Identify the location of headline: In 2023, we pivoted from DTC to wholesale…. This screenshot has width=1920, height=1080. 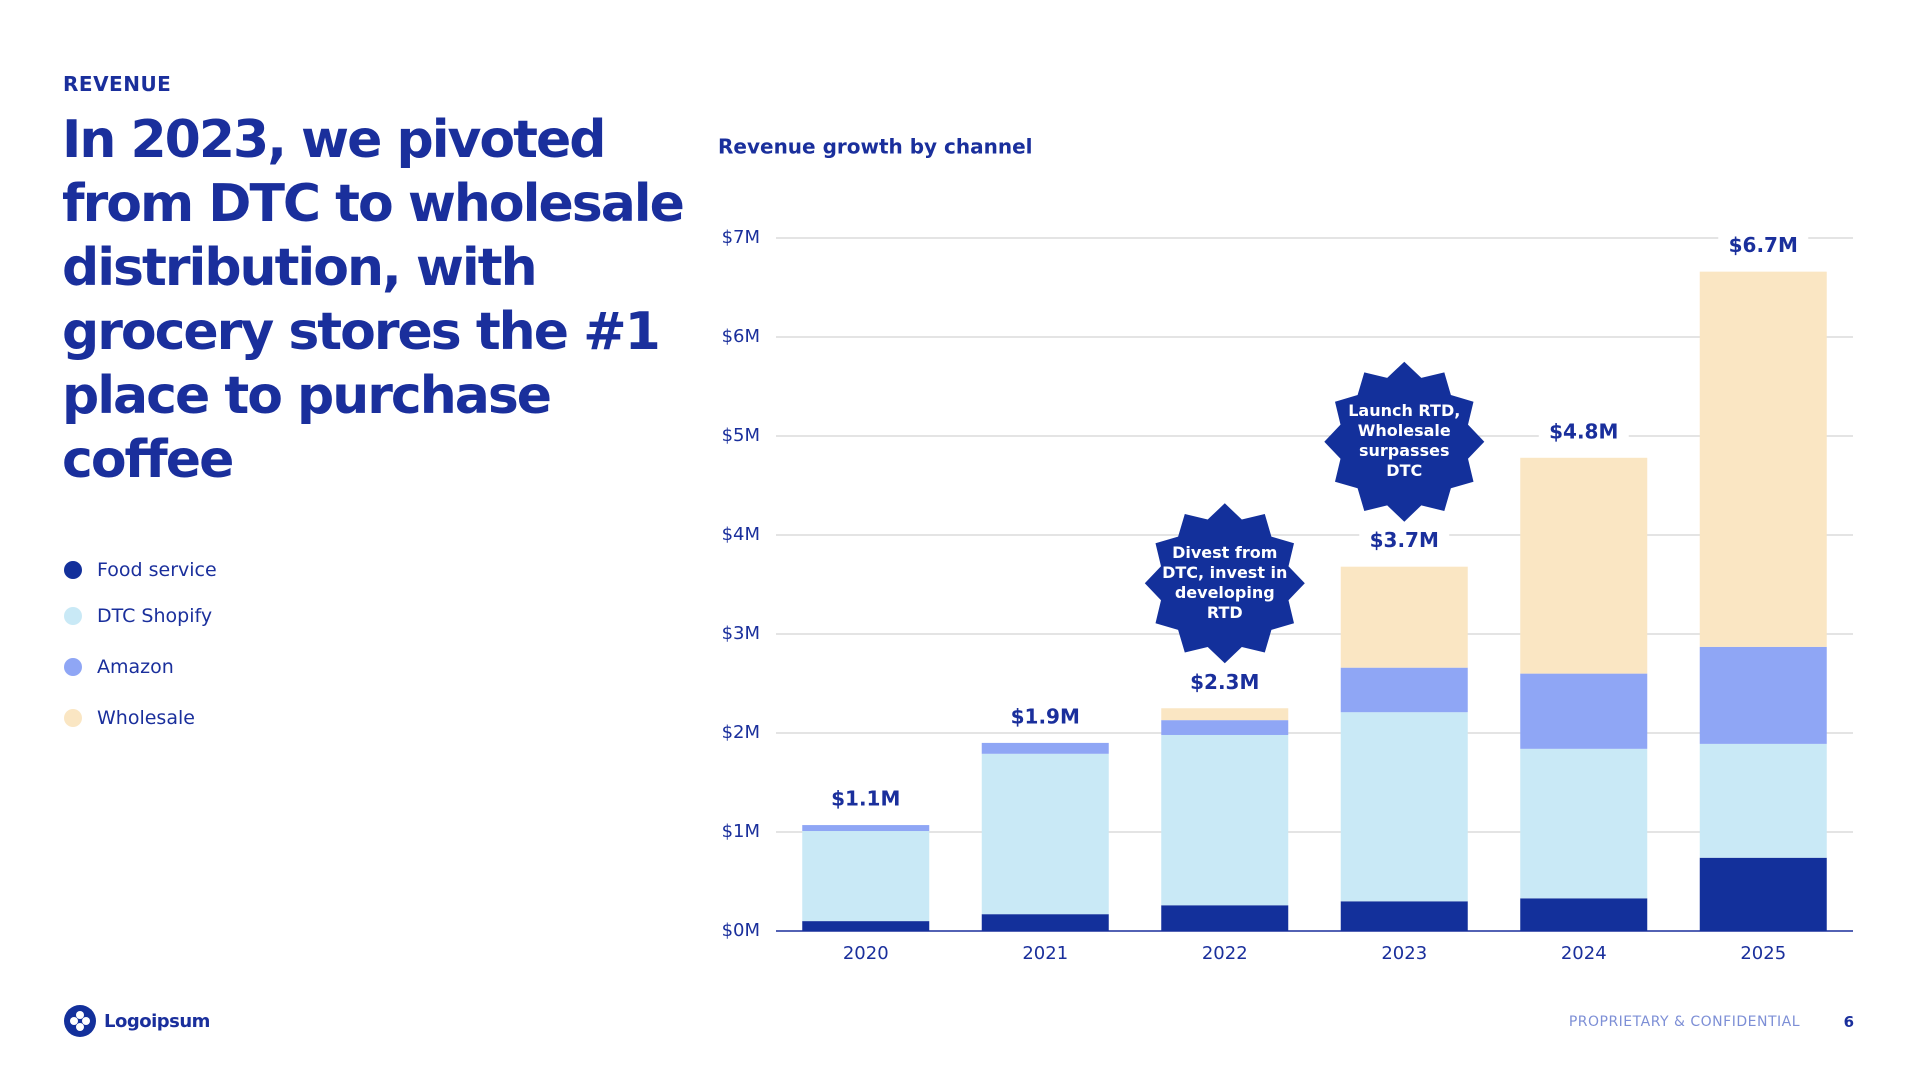
(373, 300).